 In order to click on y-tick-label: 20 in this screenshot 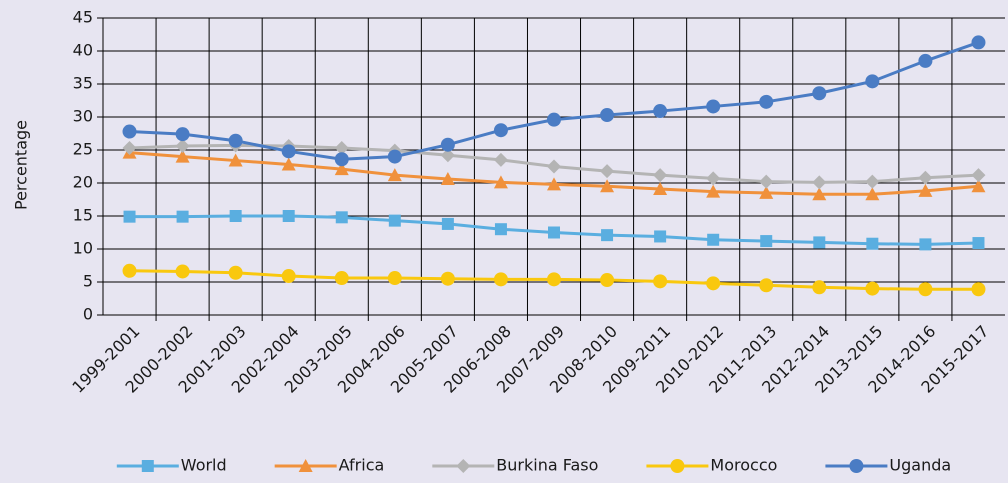, I will do `click(83, 182)`.